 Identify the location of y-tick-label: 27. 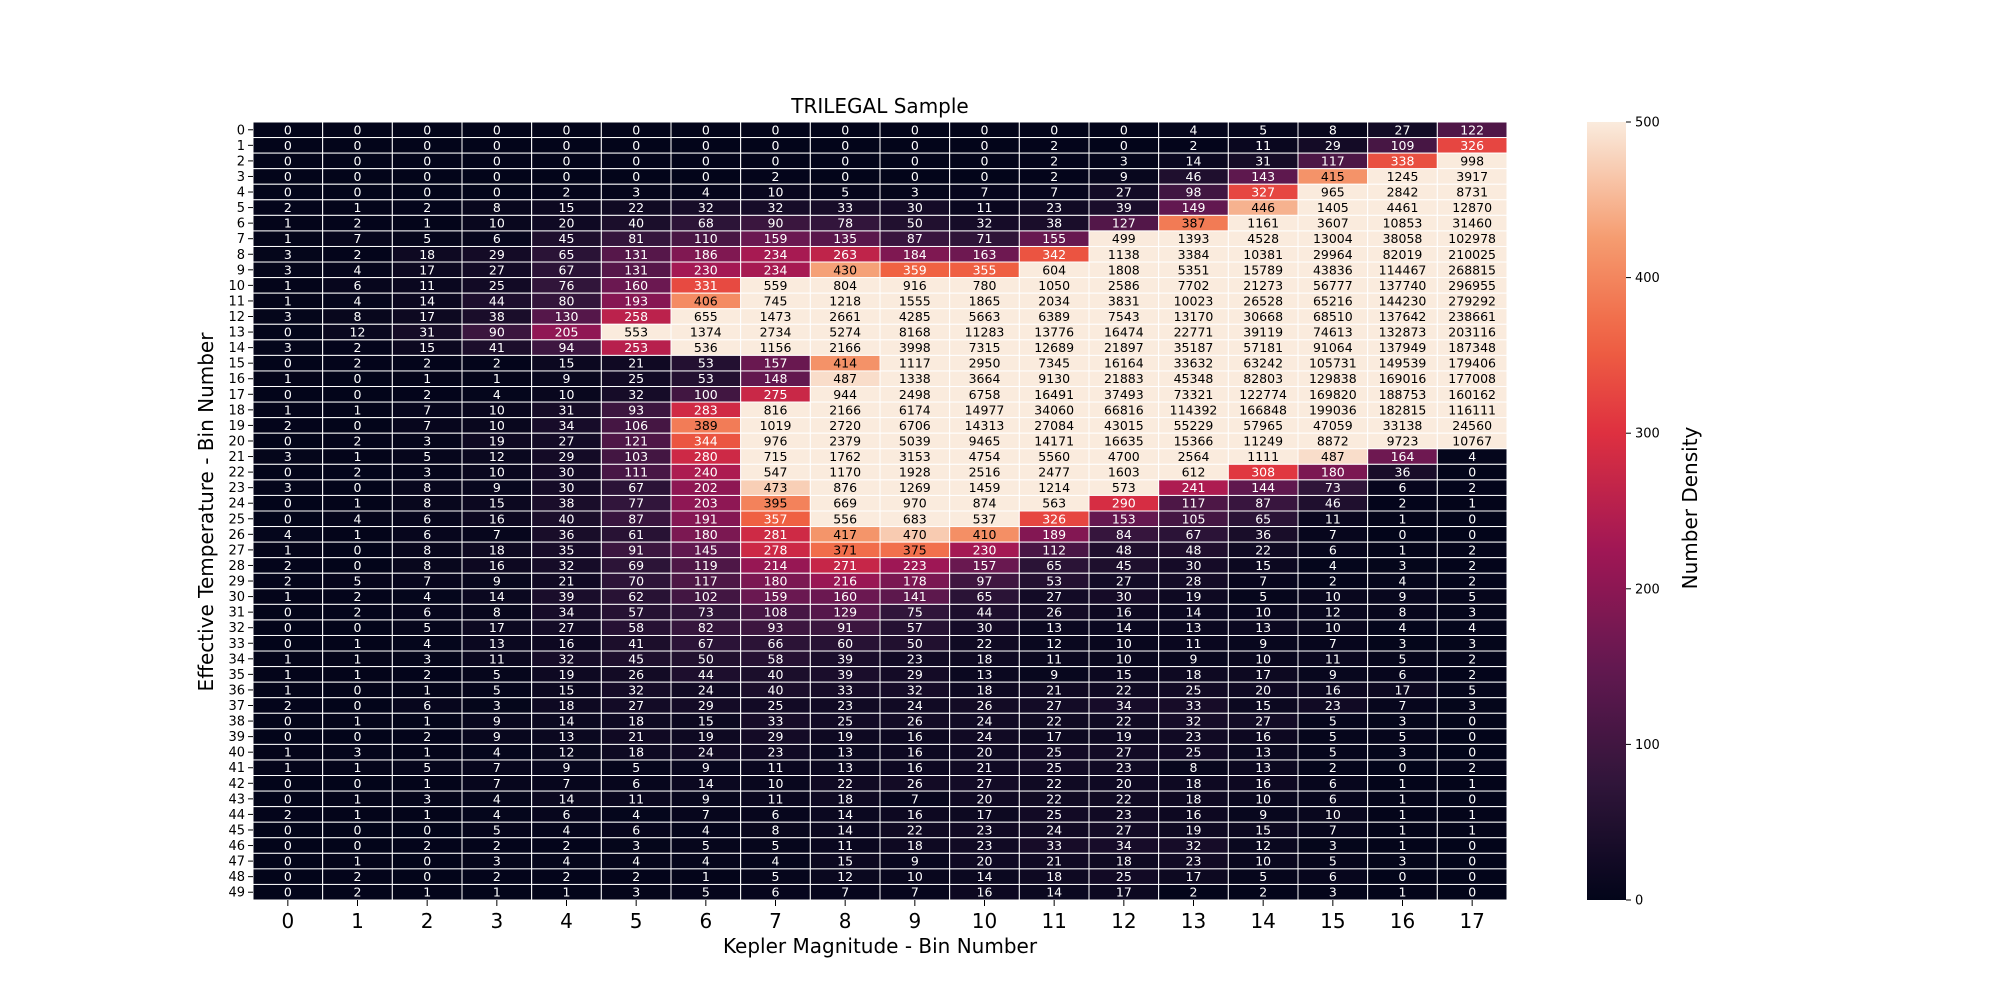
(236, 550).